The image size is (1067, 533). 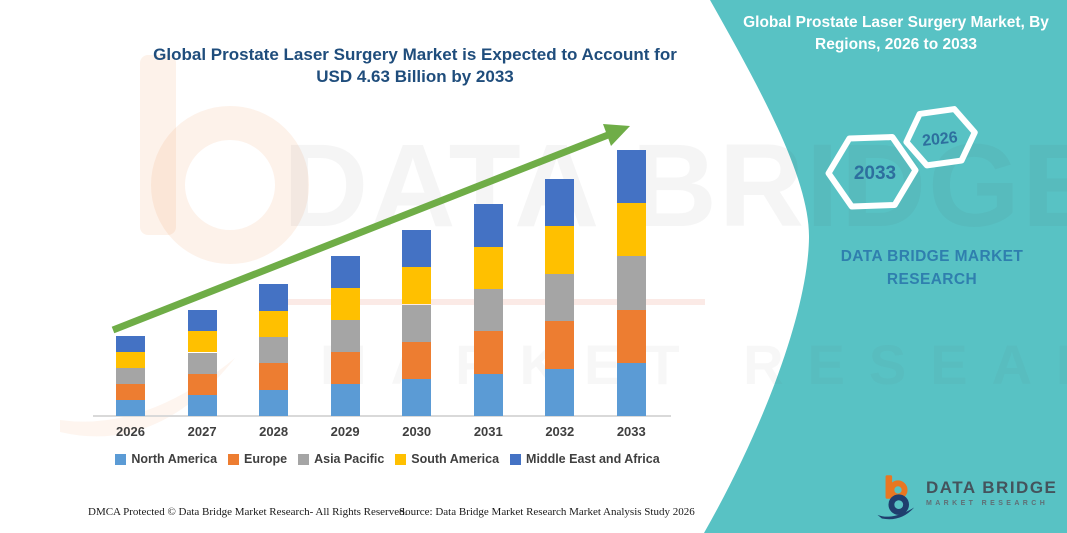 What do you see at coordinates (896, 497) in the screenshot?
I see `data-bridge-logo-icon` at bounding box center [896, 497].